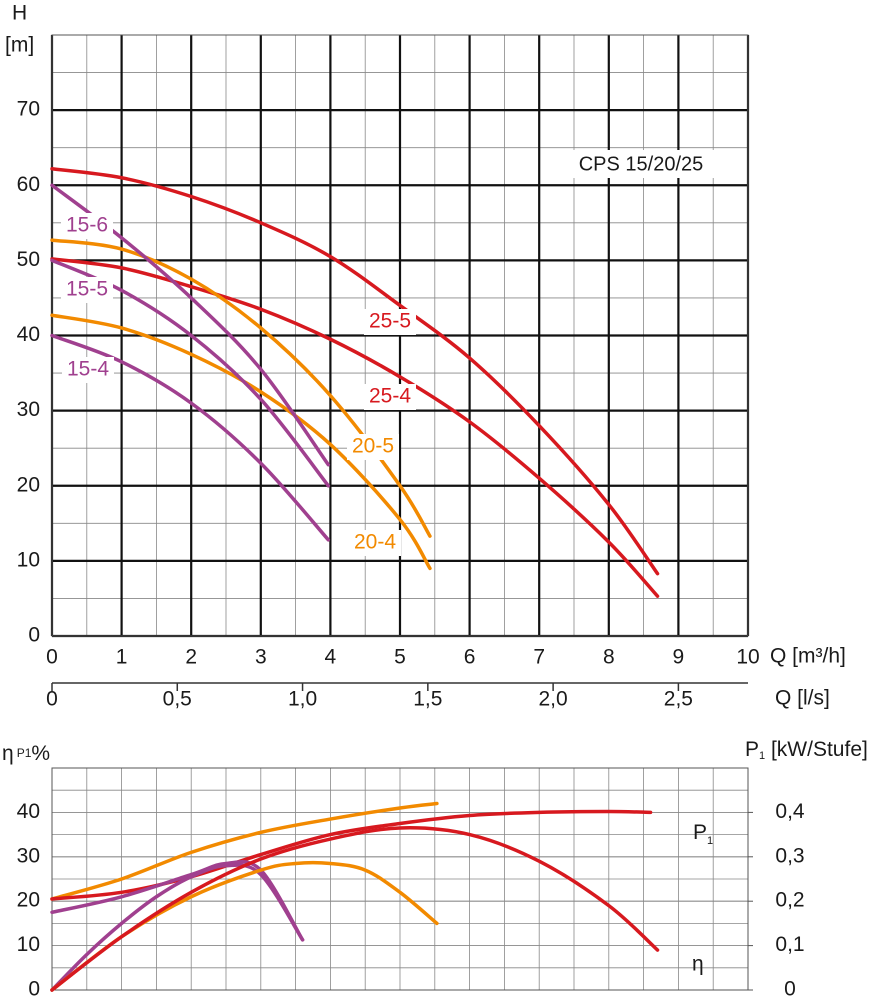 The width and height of the screenshot is (895, 1000). Describe the element at coordinates (177, 699) in the screenshot. I see `x2-tick-label: 0,5` at that location.